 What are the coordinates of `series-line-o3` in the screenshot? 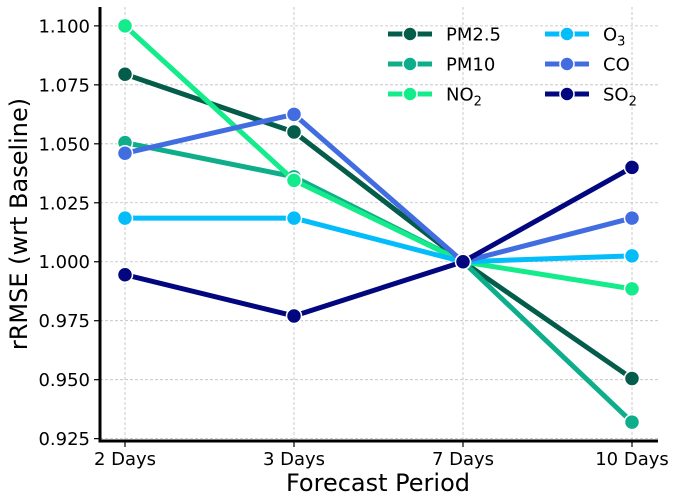 It's located at (378, 240).